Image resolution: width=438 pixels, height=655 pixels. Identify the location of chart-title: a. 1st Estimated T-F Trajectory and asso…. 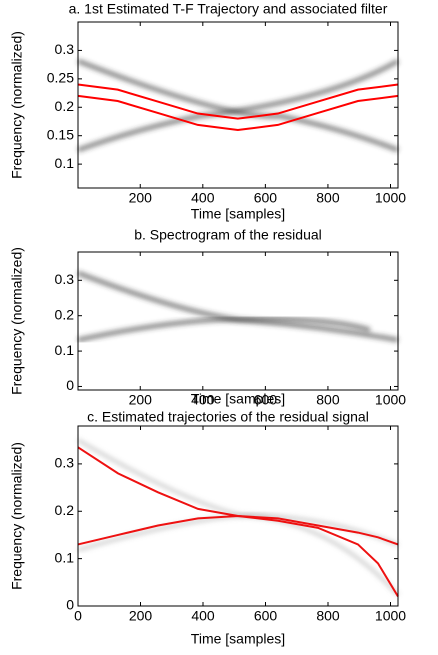
(228, 9).